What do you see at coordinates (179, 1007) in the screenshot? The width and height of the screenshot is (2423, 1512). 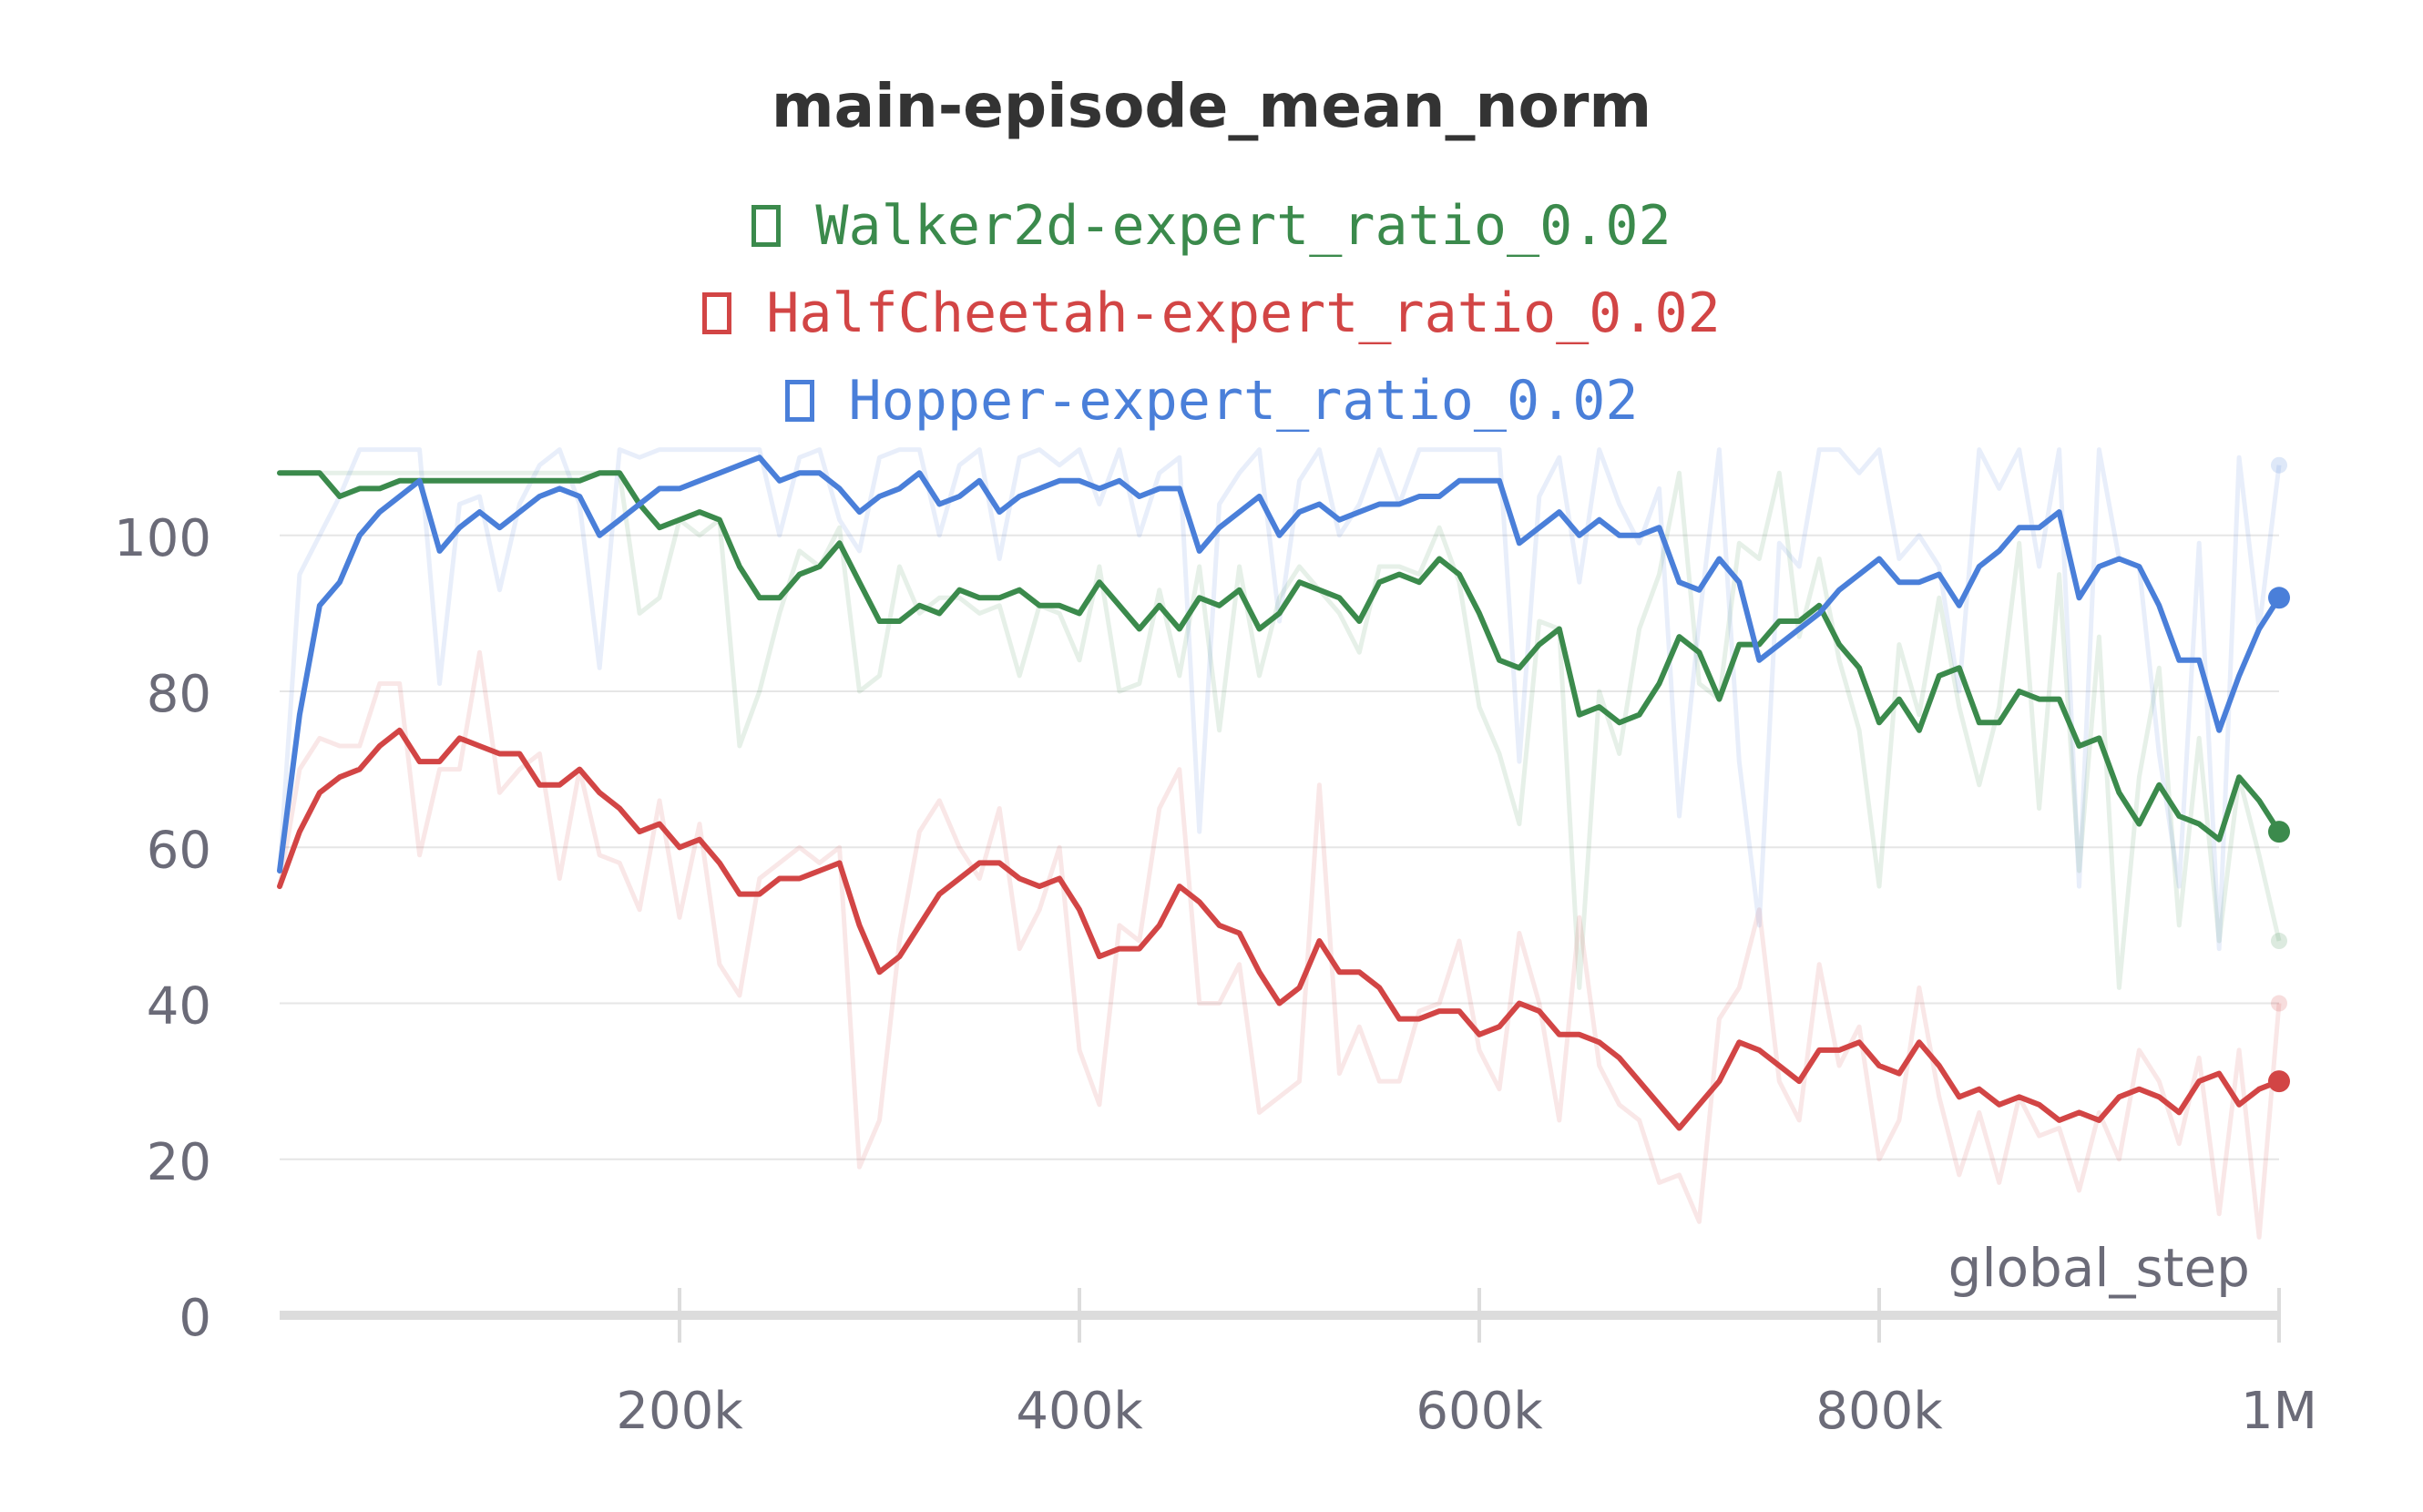 I see `y-tick-label: 40` at bounding box center [179, 1007].